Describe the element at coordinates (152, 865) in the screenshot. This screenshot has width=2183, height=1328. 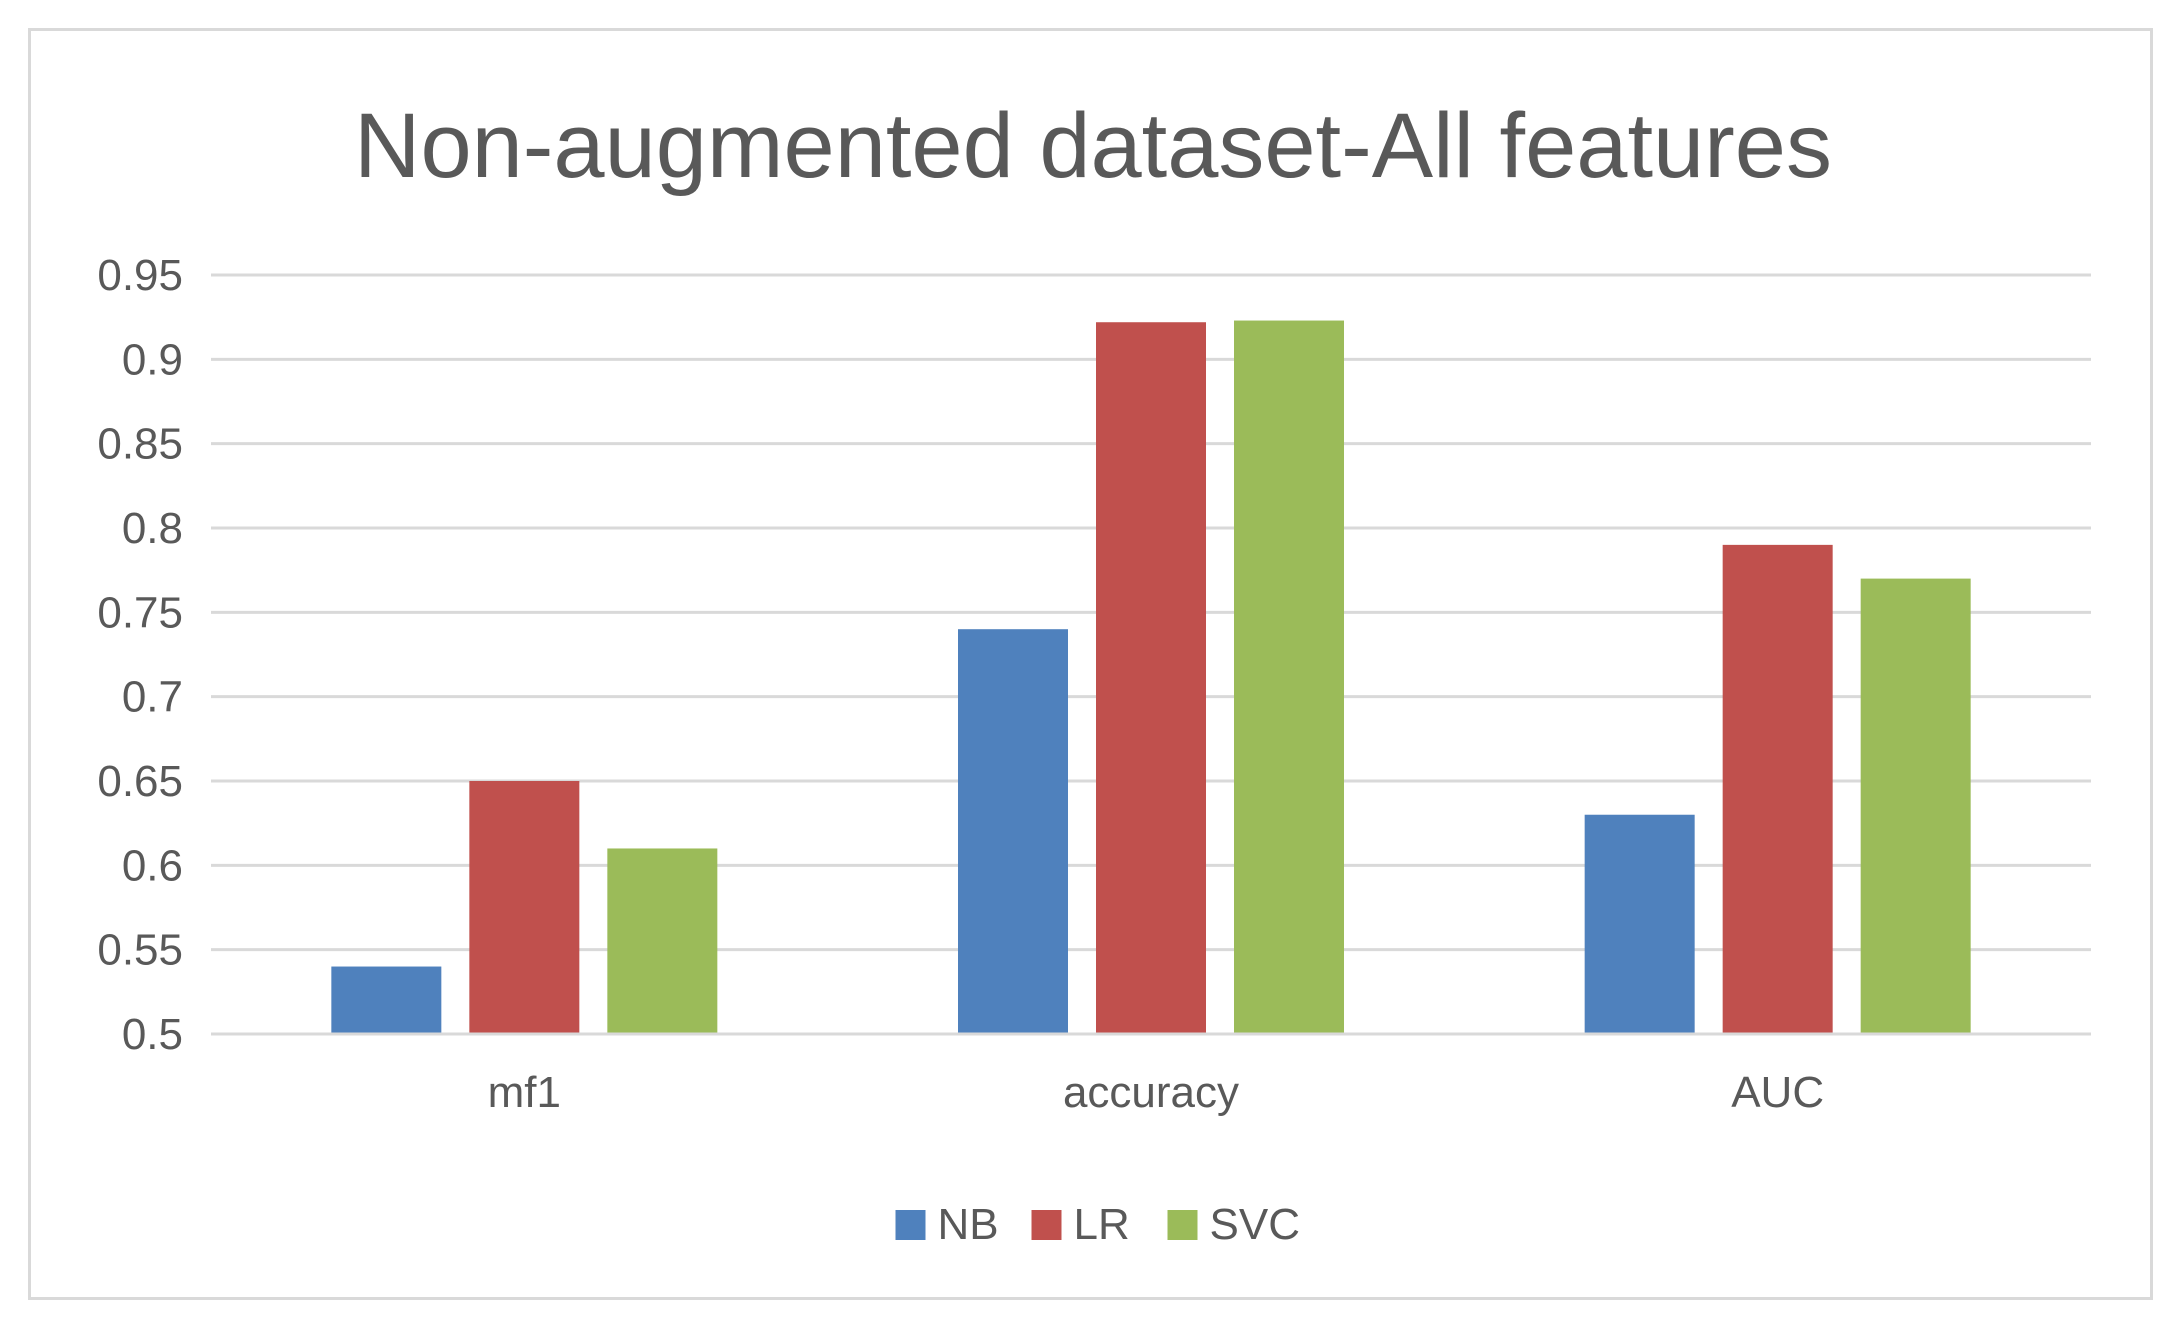
I see `y-tick-label: 0.6` at that location.